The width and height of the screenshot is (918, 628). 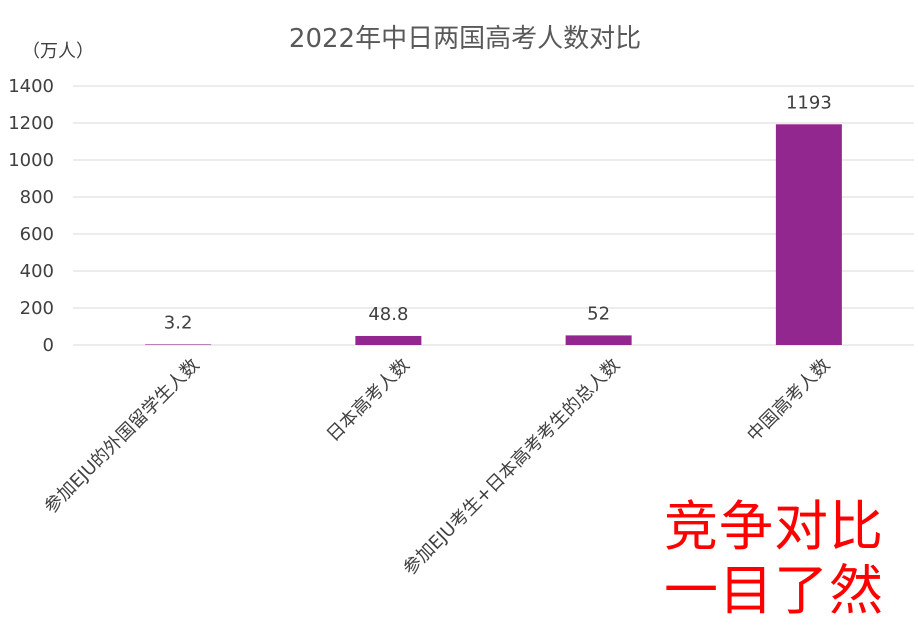 I want to click on annotation-line-1: 竞争对比, so click(x=774, y=526).